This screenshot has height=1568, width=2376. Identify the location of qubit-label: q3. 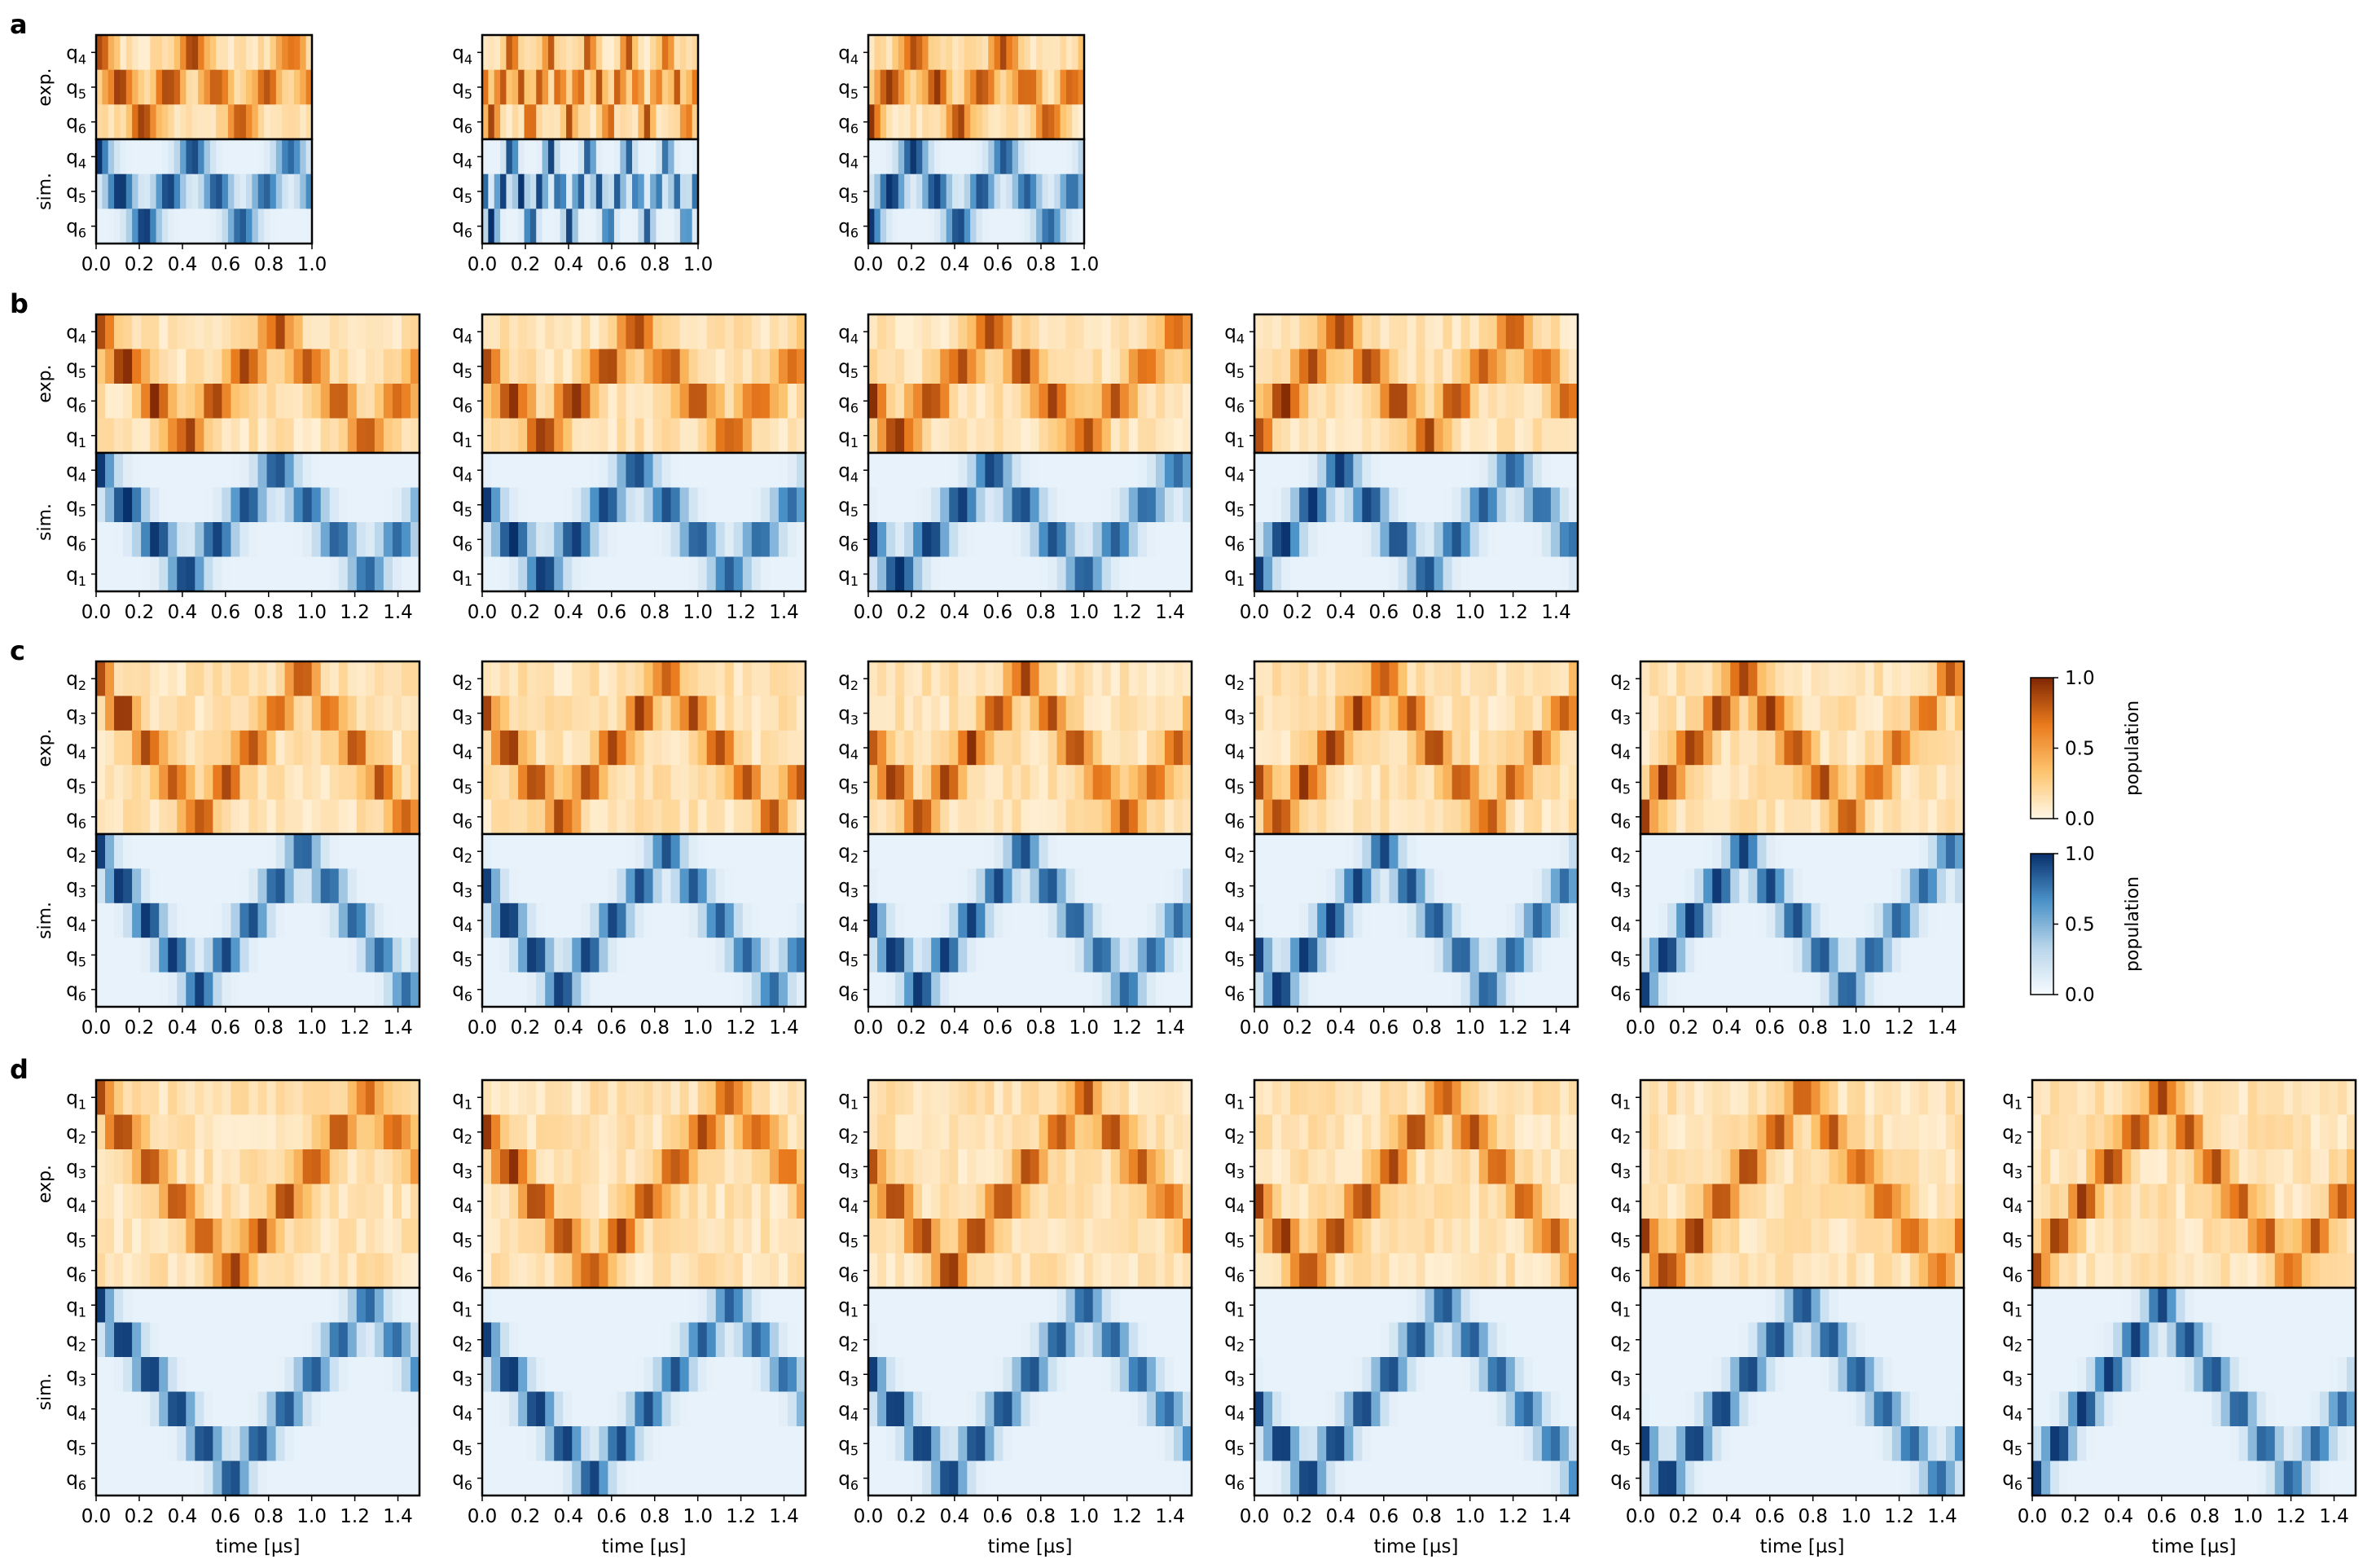
(76, 716).